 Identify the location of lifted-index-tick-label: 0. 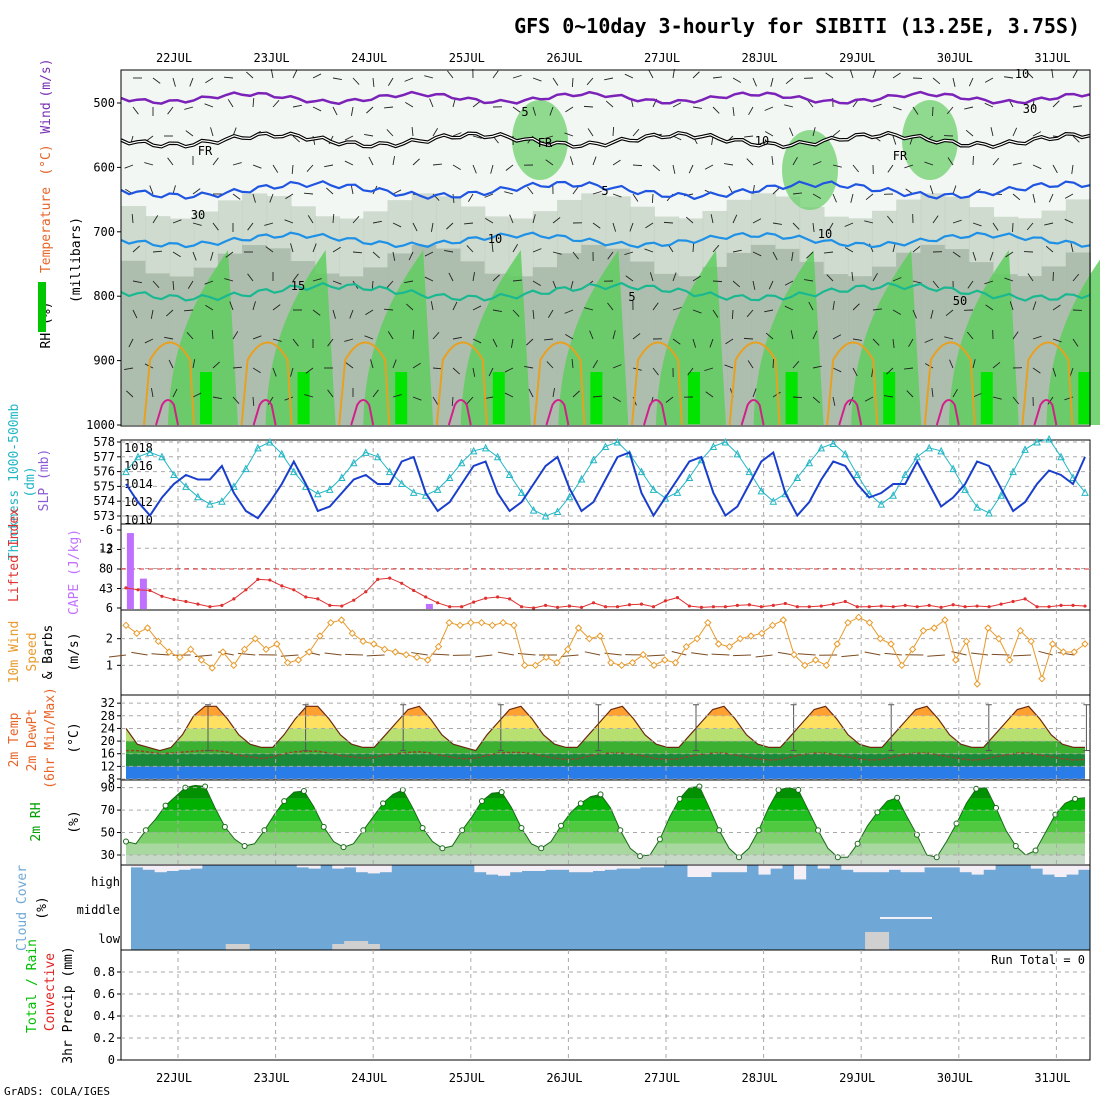
(109, 569).